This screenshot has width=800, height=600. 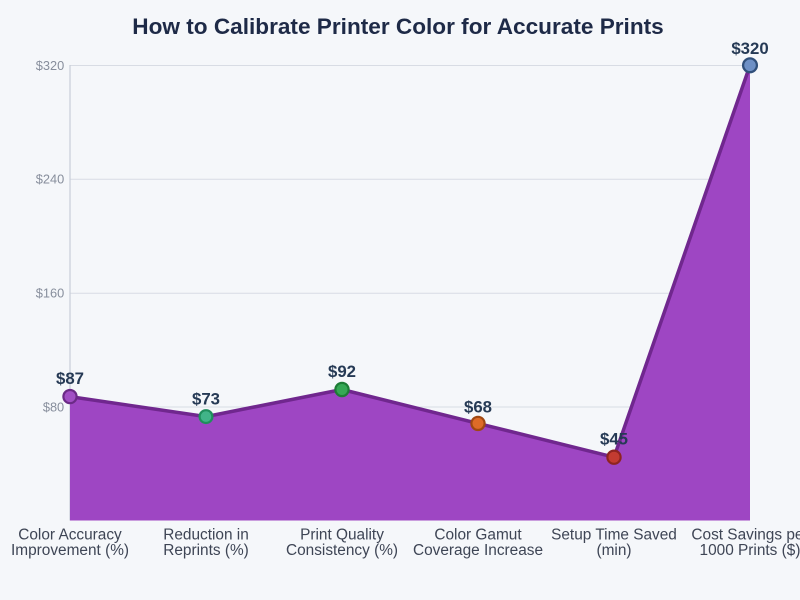 What do you see at coordinates (614, 535) in the screenshot?
I see `svg-text: Setup Time Saved` at bounding box center [614, 535].